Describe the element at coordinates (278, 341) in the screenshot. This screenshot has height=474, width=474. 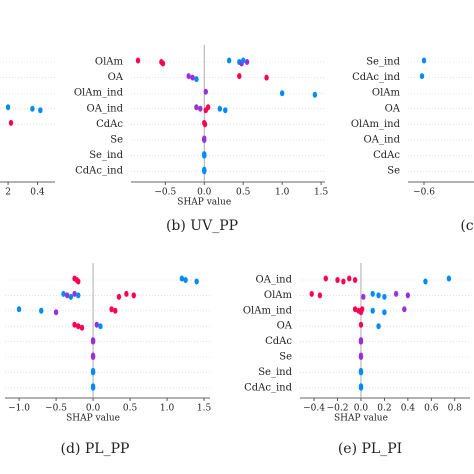
I see `row-label: CdAc` at that location.